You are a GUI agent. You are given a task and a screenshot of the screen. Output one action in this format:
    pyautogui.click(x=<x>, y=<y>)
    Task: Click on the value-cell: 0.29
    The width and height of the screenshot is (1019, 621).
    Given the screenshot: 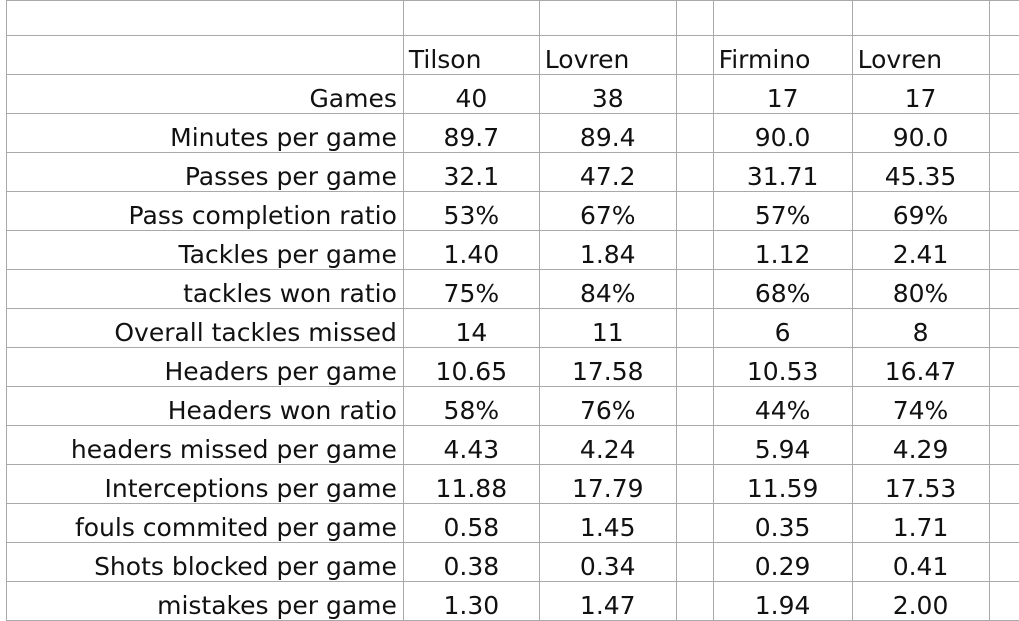 What is the action you would take?
    pyautogui.click(x=782, y=562)
    